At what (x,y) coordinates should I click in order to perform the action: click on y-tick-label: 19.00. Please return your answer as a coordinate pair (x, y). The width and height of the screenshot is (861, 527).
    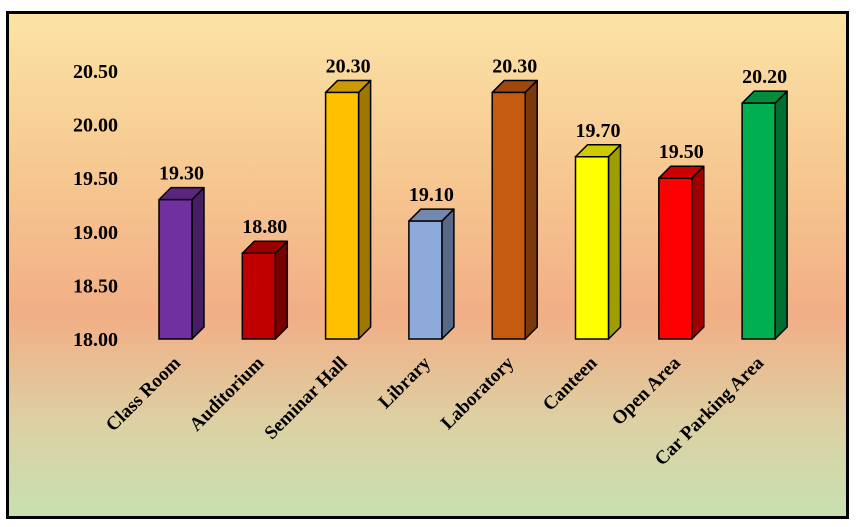
    Looking at the image, I should click on (95, 233).